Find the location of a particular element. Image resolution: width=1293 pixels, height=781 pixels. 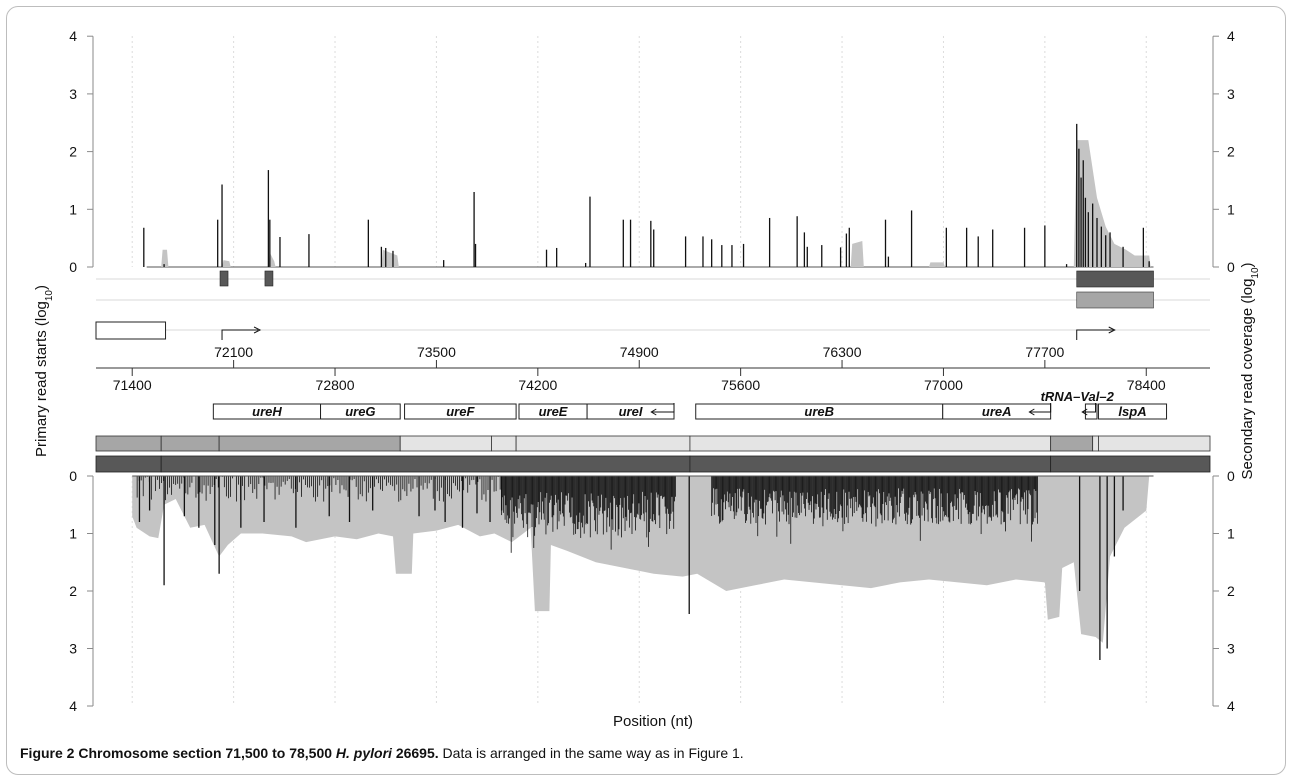

right-top-axis-tick-label: 3 is located at coordinates (1231, 94).